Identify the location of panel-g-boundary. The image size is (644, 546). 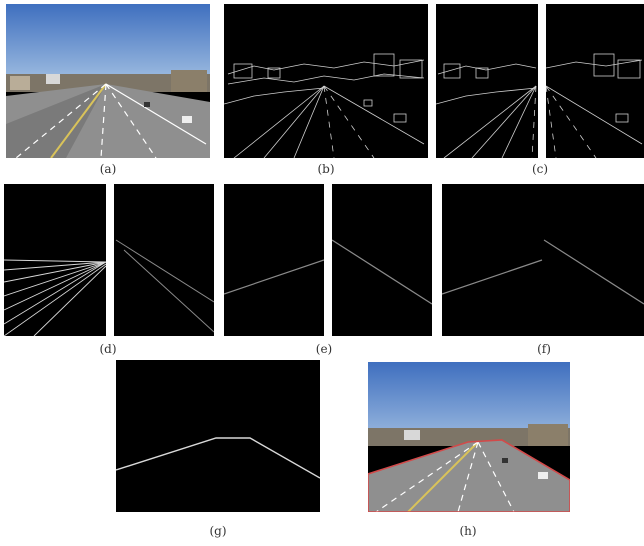
(218, 436).